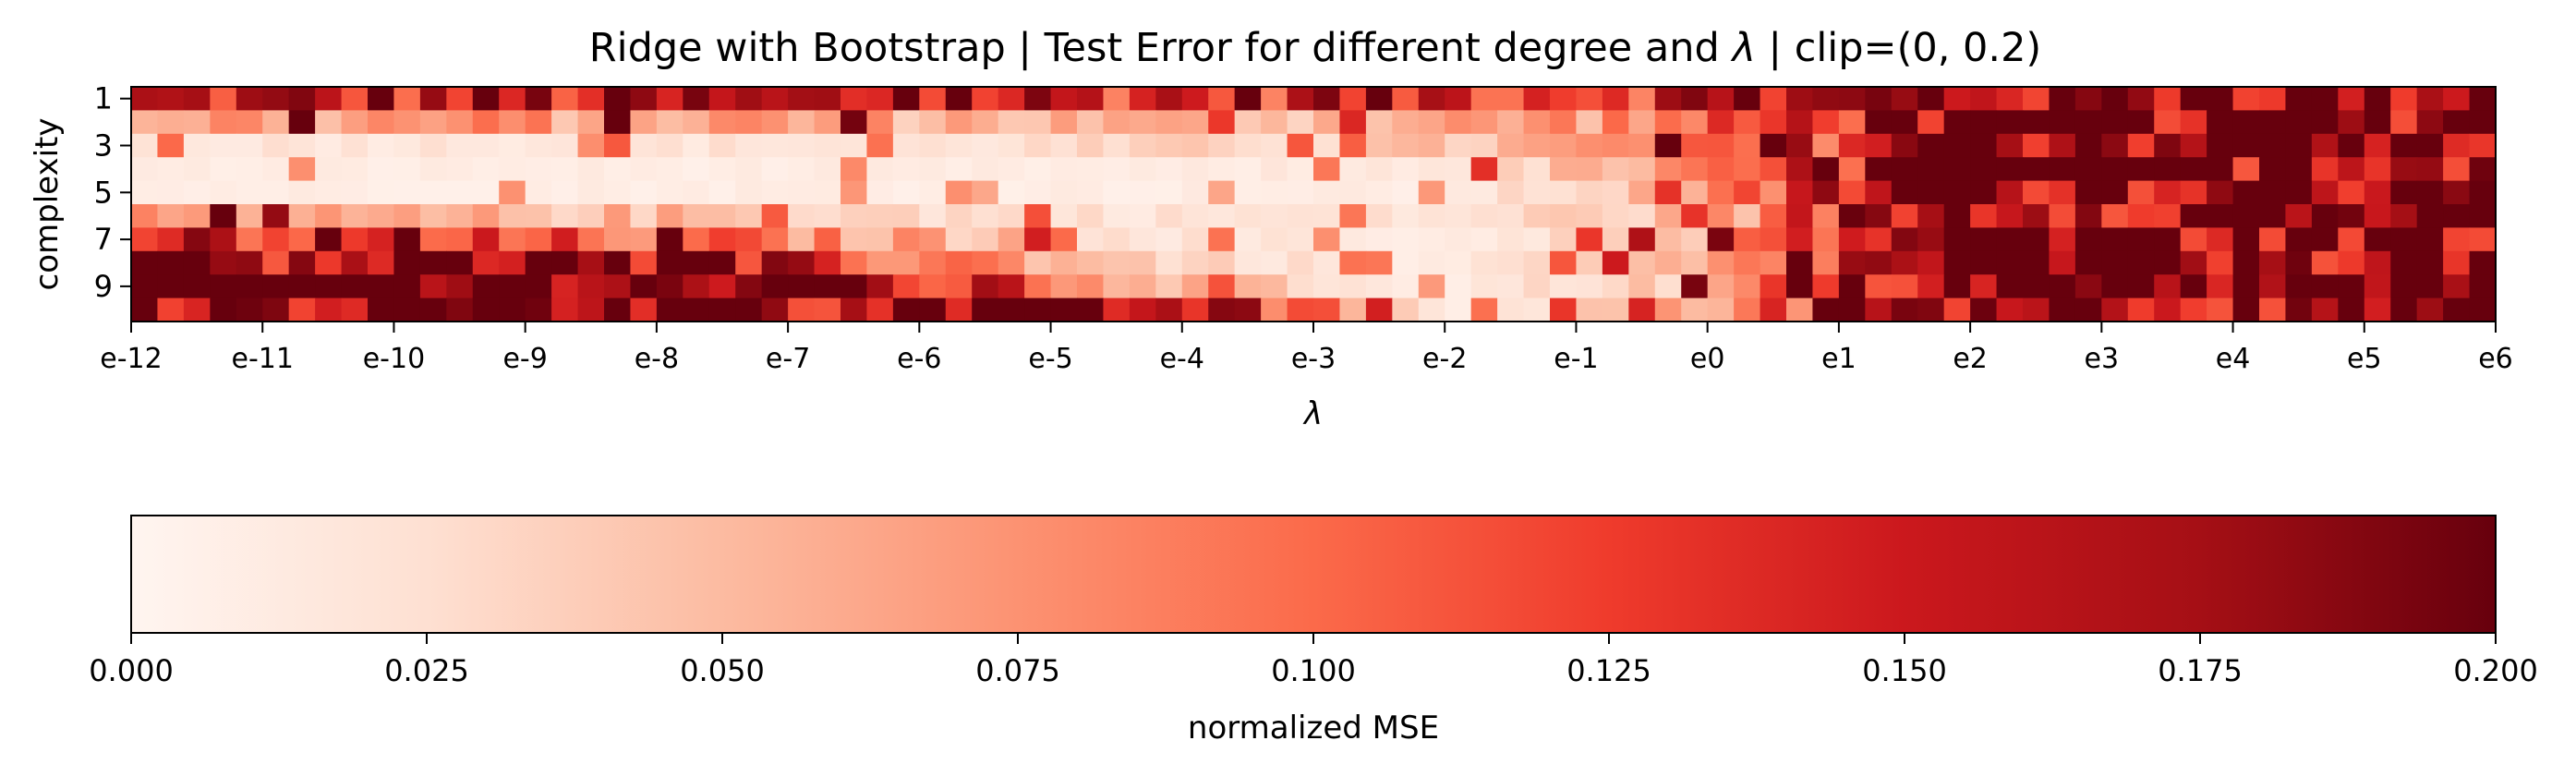  What do you see at coordinates (2200, 670) in the screenshot?
I see `colorbar-tick-label: 0.175` at bounding box center [2200, 670].